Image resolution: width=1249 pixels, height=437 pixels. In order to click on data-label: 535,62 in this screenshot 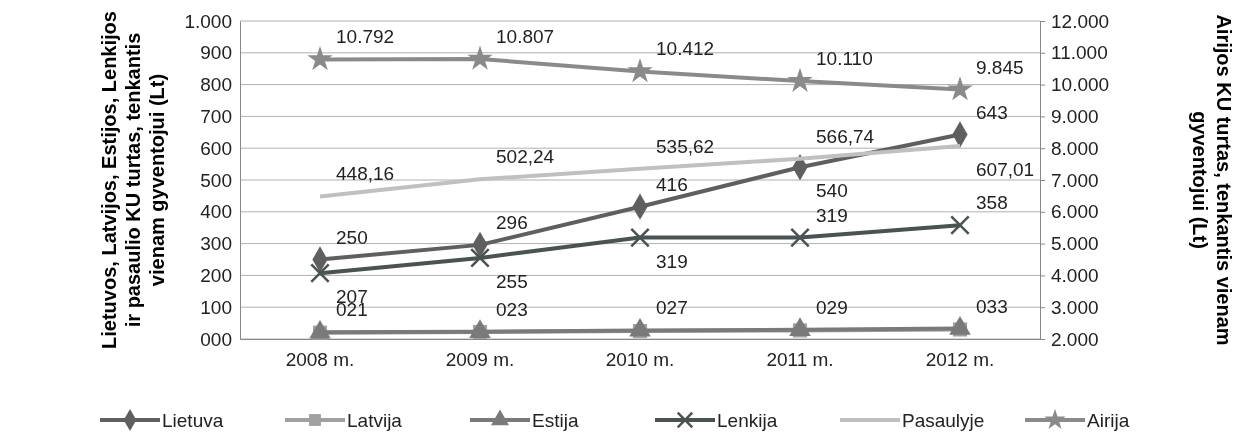, I will do `click(685, 146)`.